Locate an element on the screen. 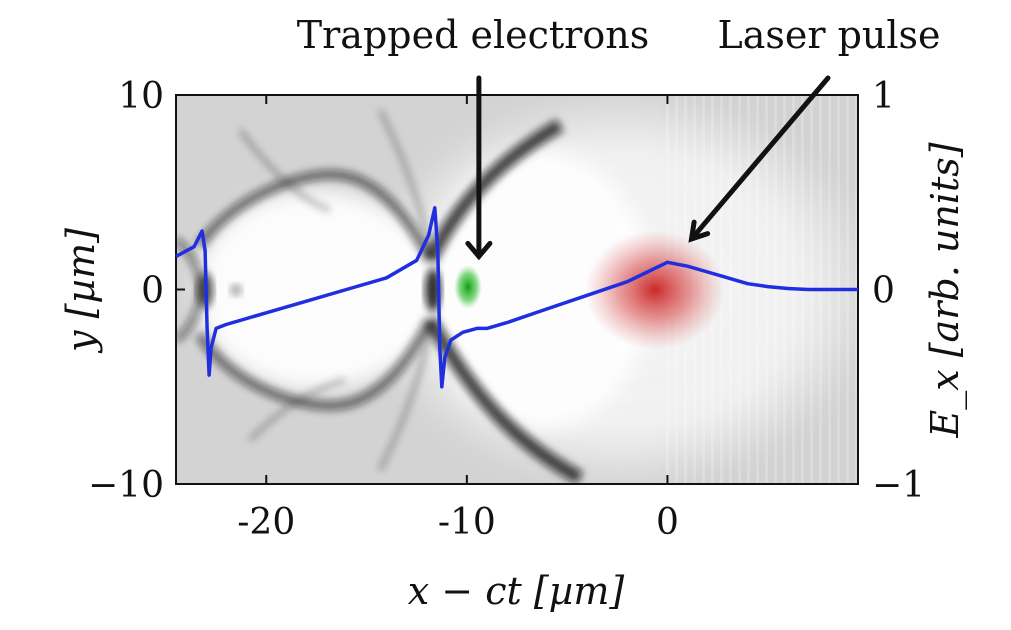  x-axis-label: x − ct [µm] is located at coordinates (516, 591).